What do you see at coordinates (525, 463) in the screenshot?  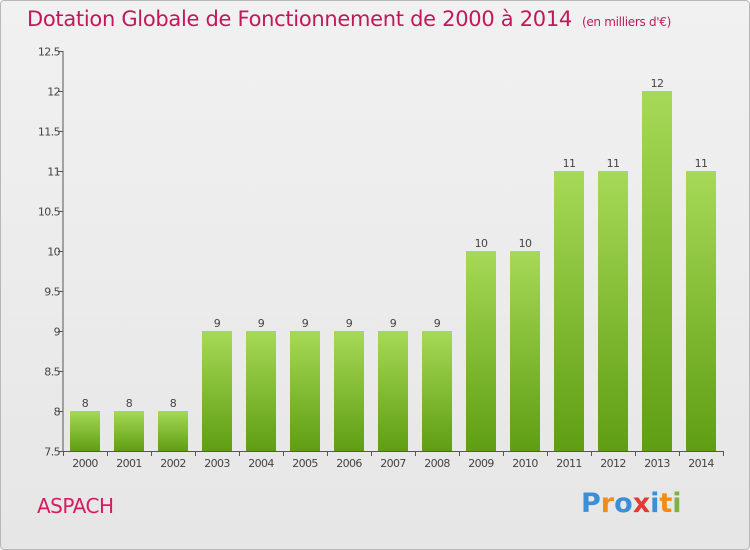 I see `x-tick-label: 2010` at bounding box center [525, 463].